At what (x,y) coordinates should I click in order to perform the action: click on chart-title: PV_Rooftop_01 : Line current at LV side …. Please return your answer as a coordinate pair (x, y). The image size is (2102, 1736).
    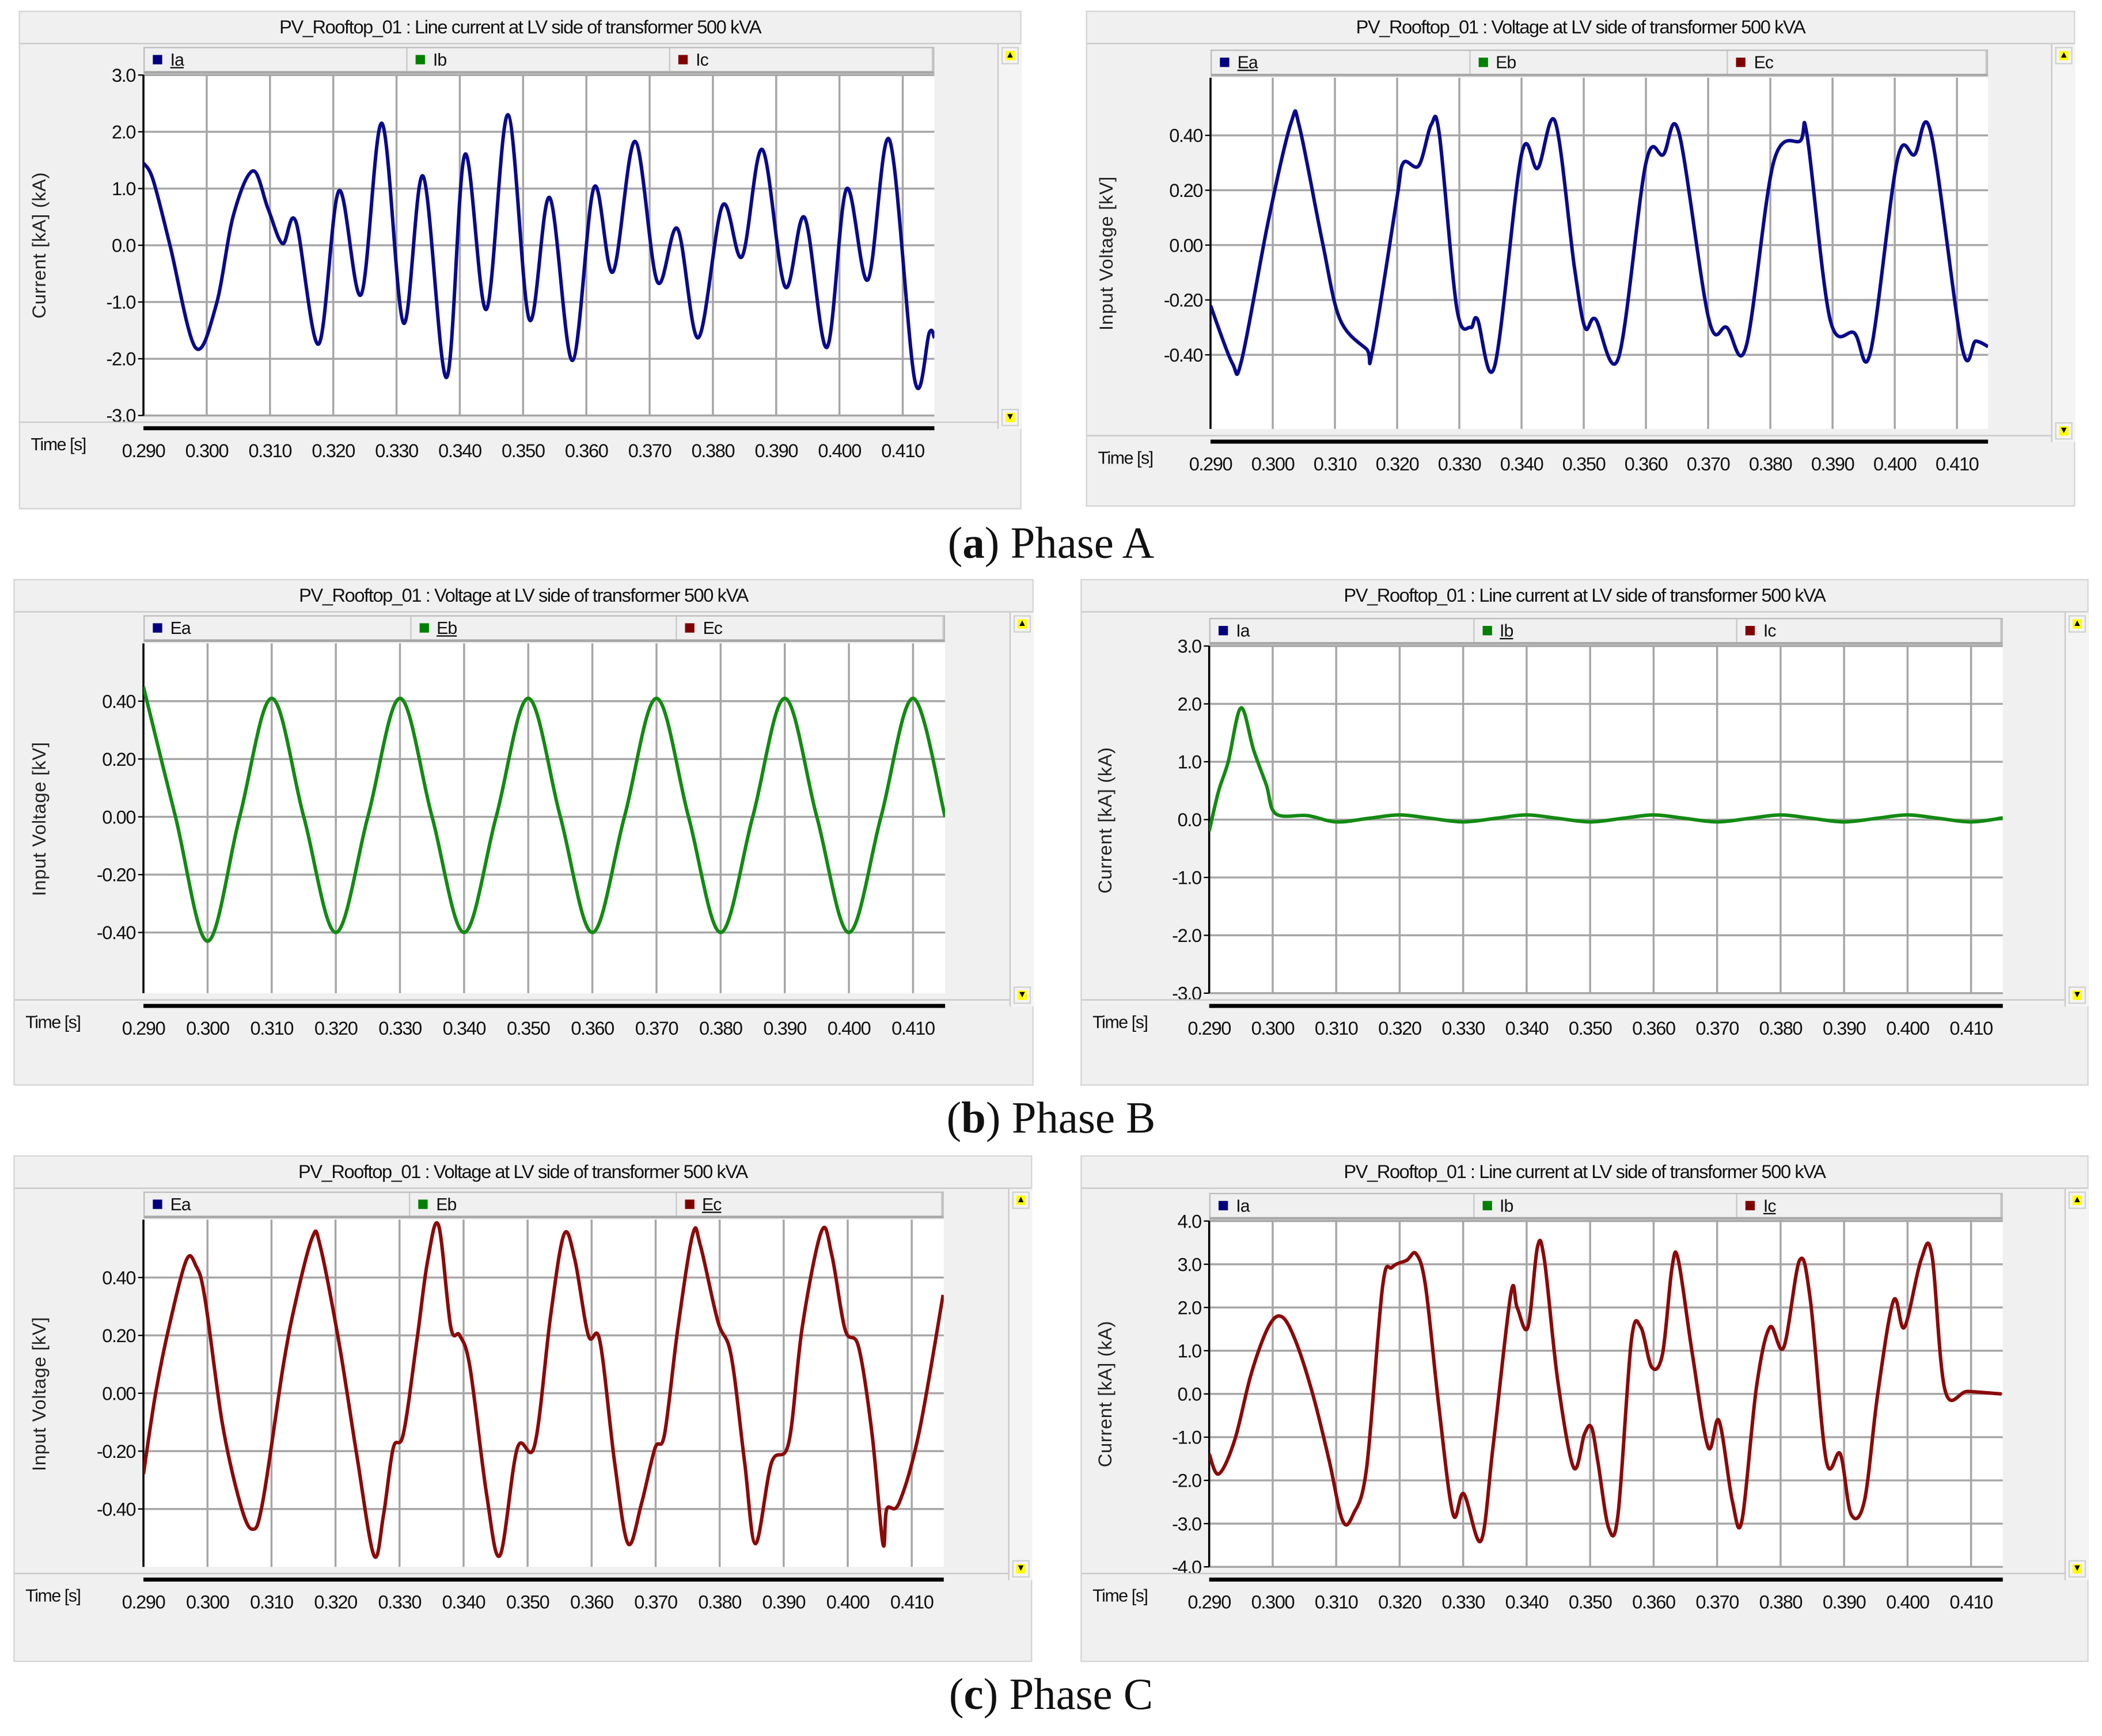
    Looking at the image, I should click on (1585, 596).